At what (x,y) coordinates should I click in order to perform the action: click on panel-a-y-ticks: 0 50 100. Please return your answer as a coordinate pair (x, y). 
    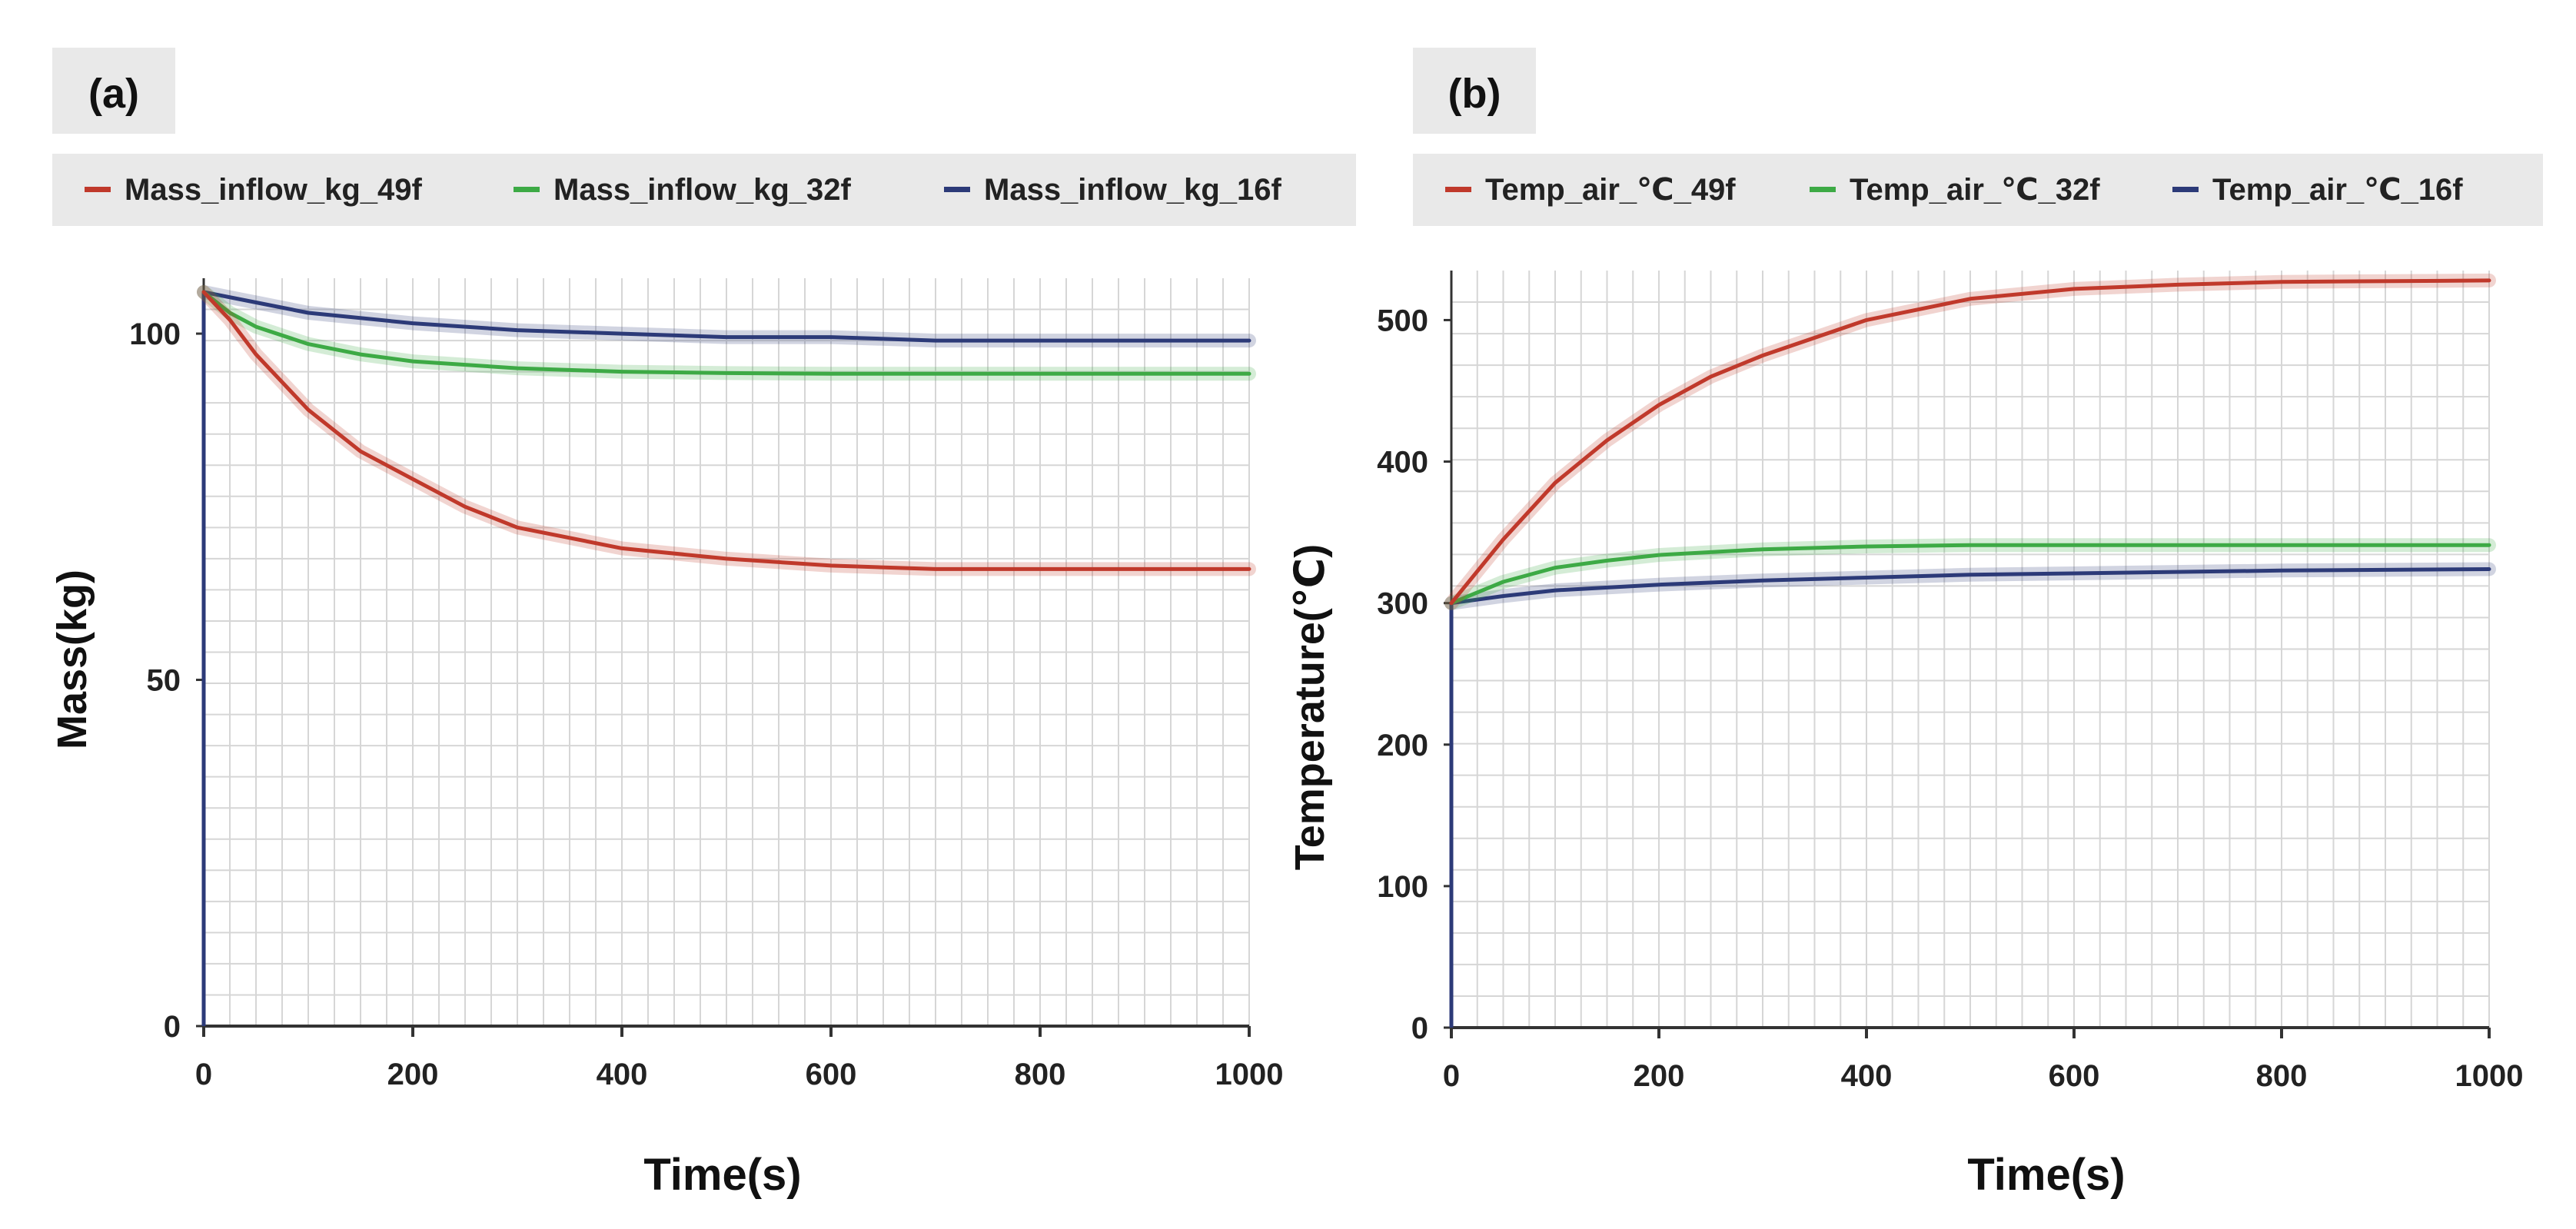
    Looking at the image, I should click on (166, 680).